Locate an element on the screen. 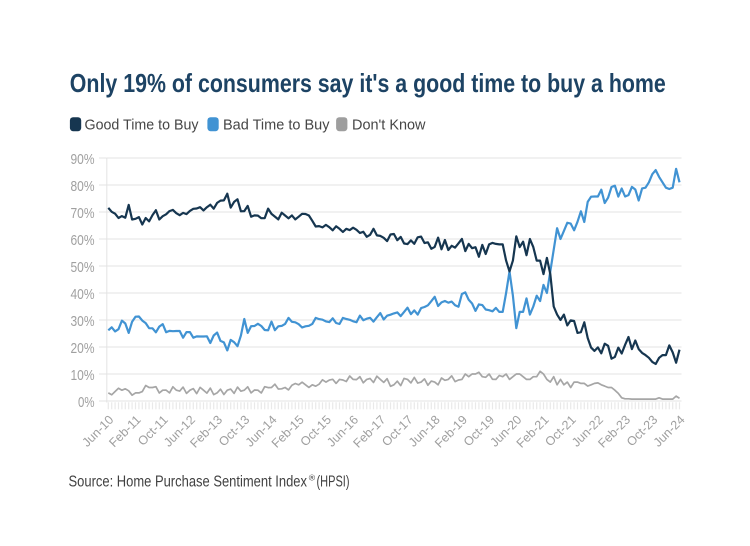 The height and width of the screenshot is (546, 750). svg-text: Good Time to Buy is located at coordinates (142, 126).